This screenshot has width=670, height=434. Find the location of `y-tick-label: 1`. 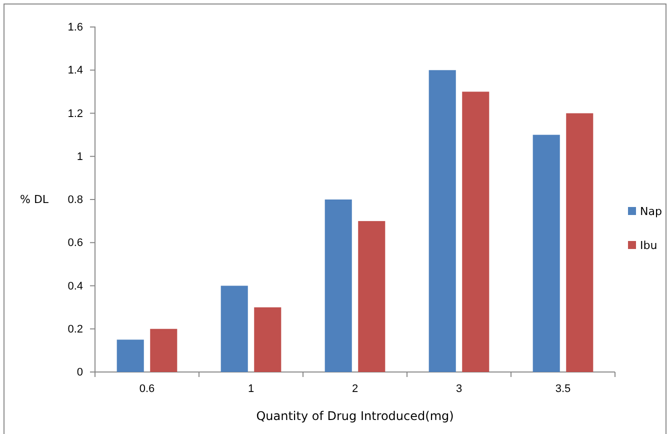

y-tick-label: 1 is located at coordinates (79, 156).